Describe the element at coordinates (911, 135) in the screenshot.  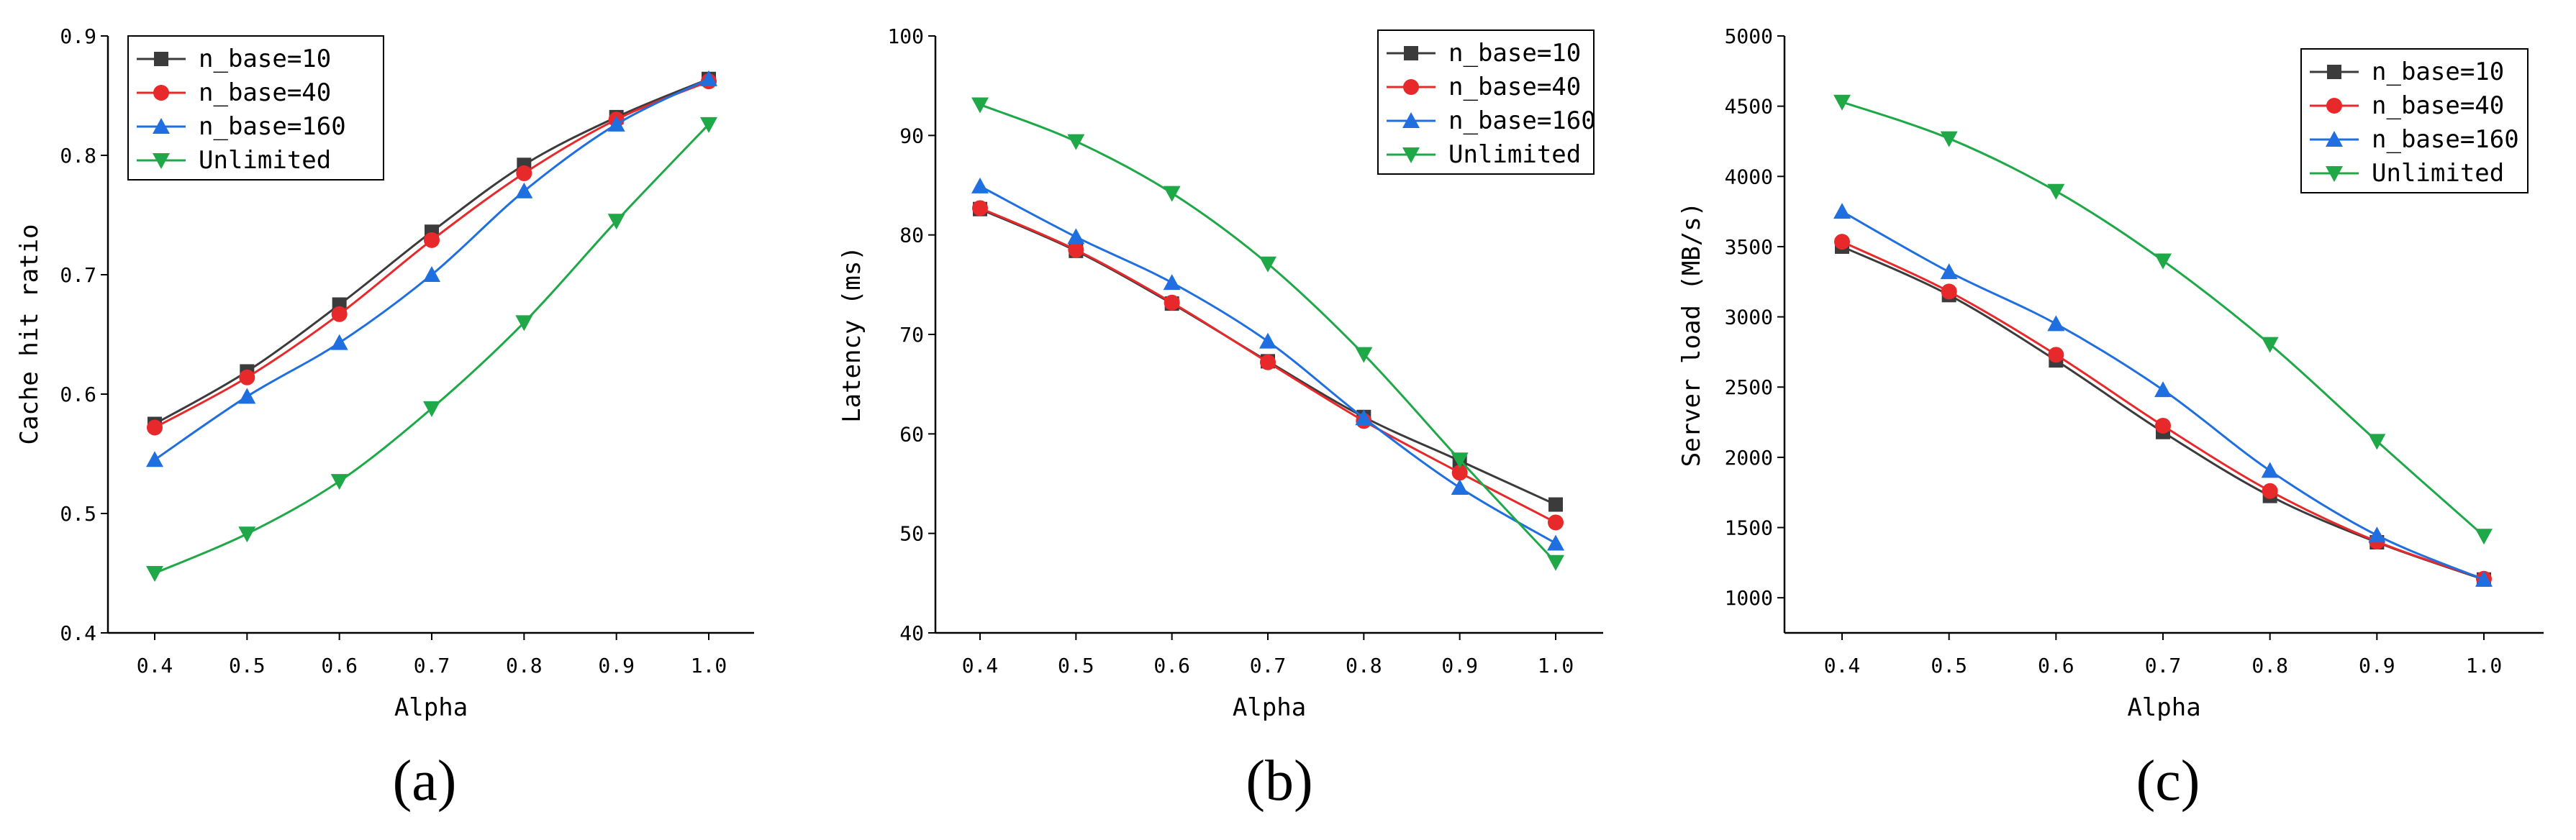
I see `y-tick-label: 90` at that location.